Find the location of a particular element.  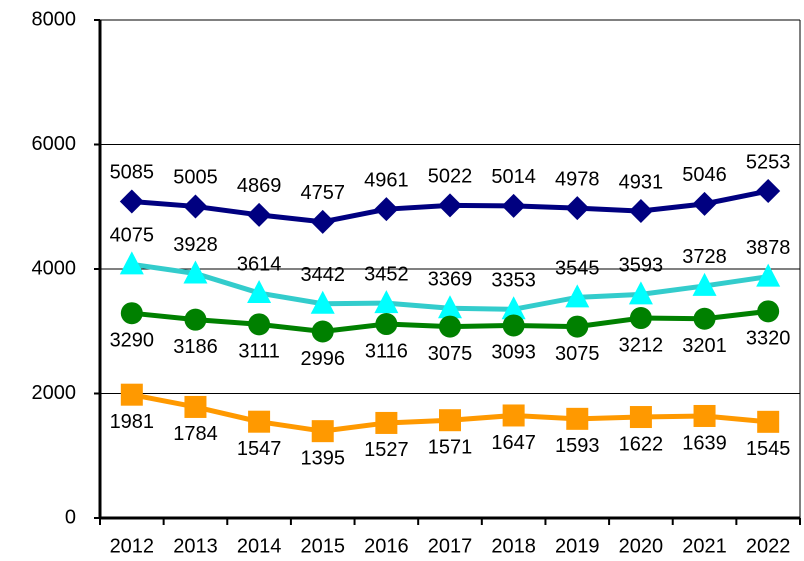

data-label: 1639 is located at coordinates (704, 443).